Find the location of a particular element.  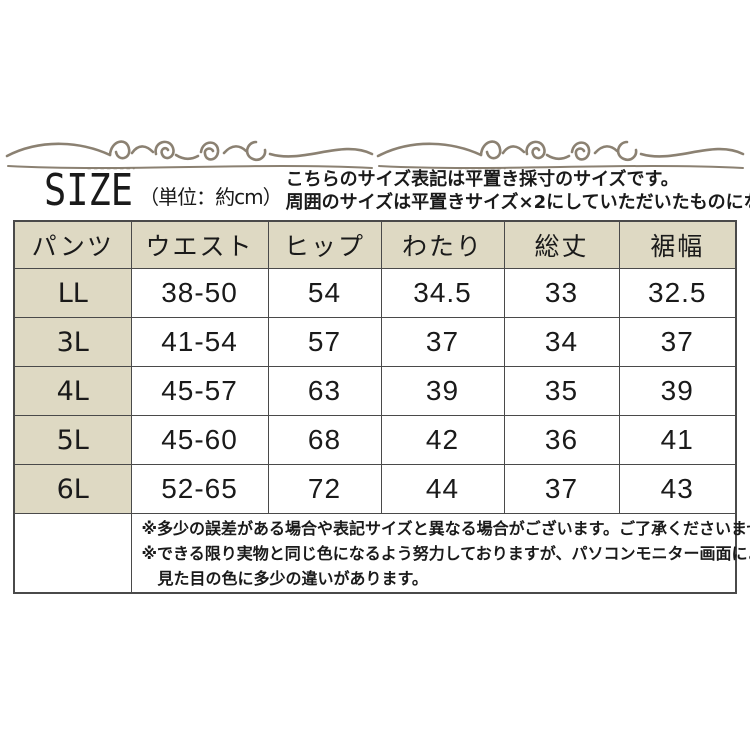

unit-label: （単位：約cm） is located at coordinates (210, 197).